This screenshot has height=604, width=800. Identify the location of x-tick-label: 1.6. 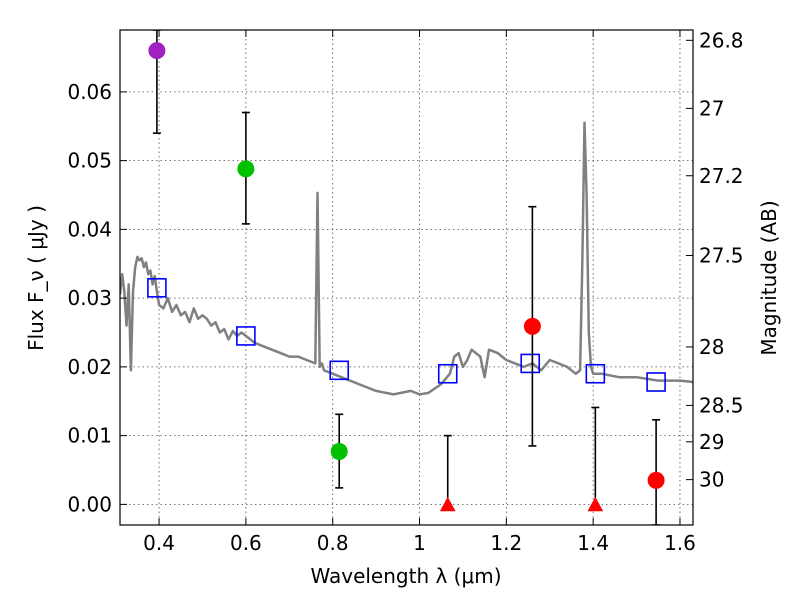
(680, 543).